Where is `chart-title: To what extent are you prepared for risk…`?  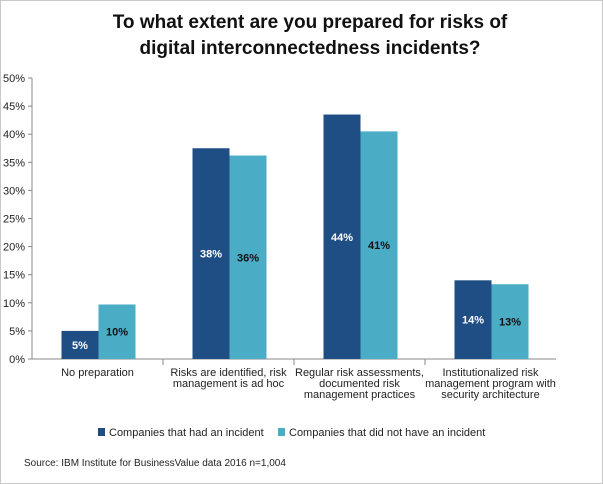 chart-title: To what extent are you prepared for risk… is located at coordinates (310, 36).